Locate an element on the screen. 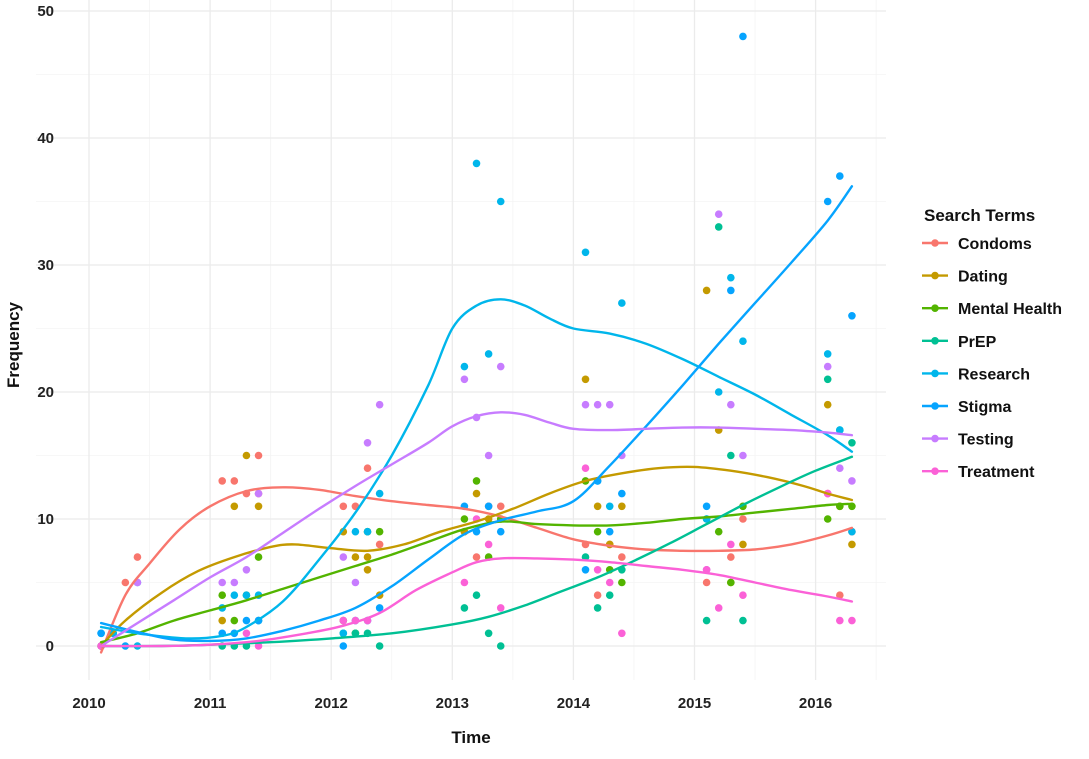 This screenshot has height=759, width=1089. legend-item-research: Research is located at coordinates (976, 374).